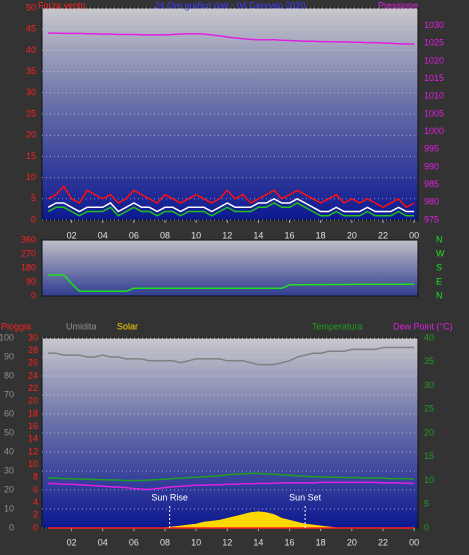 The image size is (469, 555). Describe the element at coordinates (33, 426) in the screenshot. I see `y3-tick-label: 16` at that location.